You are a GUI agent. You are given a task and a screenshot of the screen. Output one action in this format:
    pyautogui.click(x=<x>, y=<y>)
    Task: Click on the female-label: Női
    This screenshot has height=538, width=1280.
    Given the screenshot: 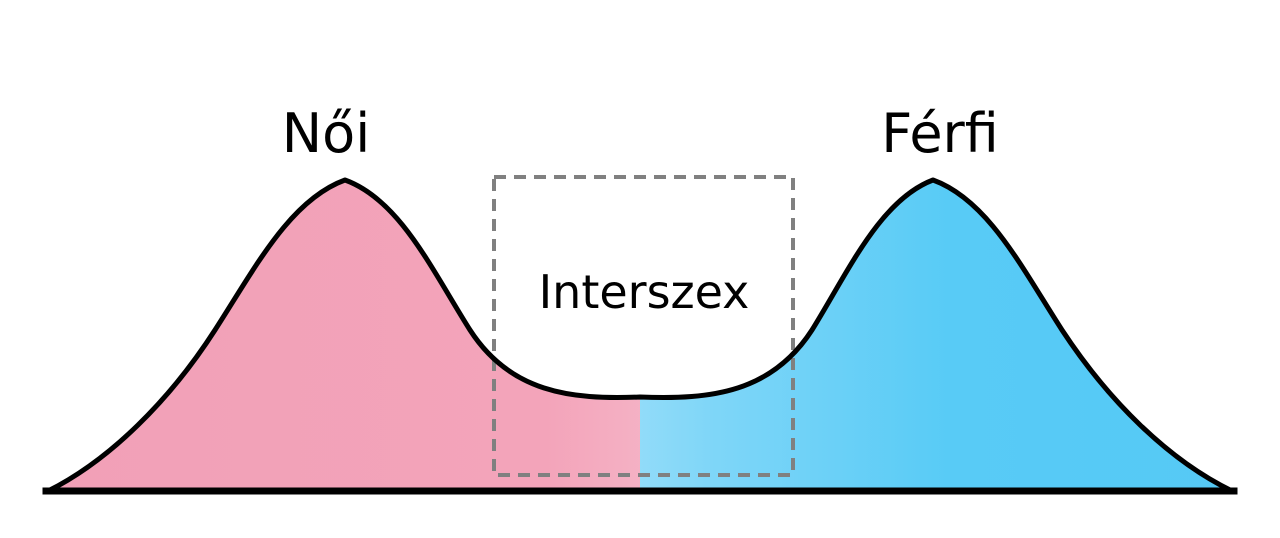 What is the action you would take?
    pyautogui.click(x=326, y=133)
    